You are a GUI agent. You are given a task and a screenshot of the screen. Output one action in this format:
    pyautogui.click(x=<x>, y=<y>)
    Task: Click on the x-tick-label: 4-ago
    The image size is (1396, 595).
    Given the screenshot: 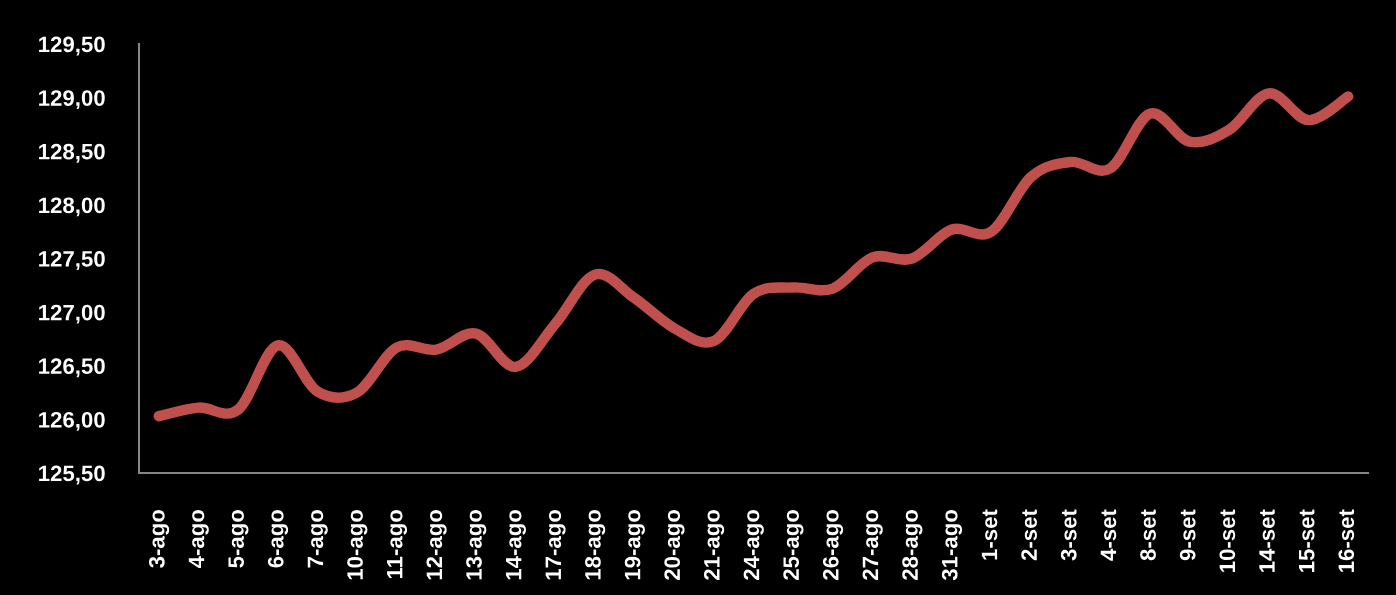 What is the action you would take?
    pyautogui.click(x=198, y=539)
    